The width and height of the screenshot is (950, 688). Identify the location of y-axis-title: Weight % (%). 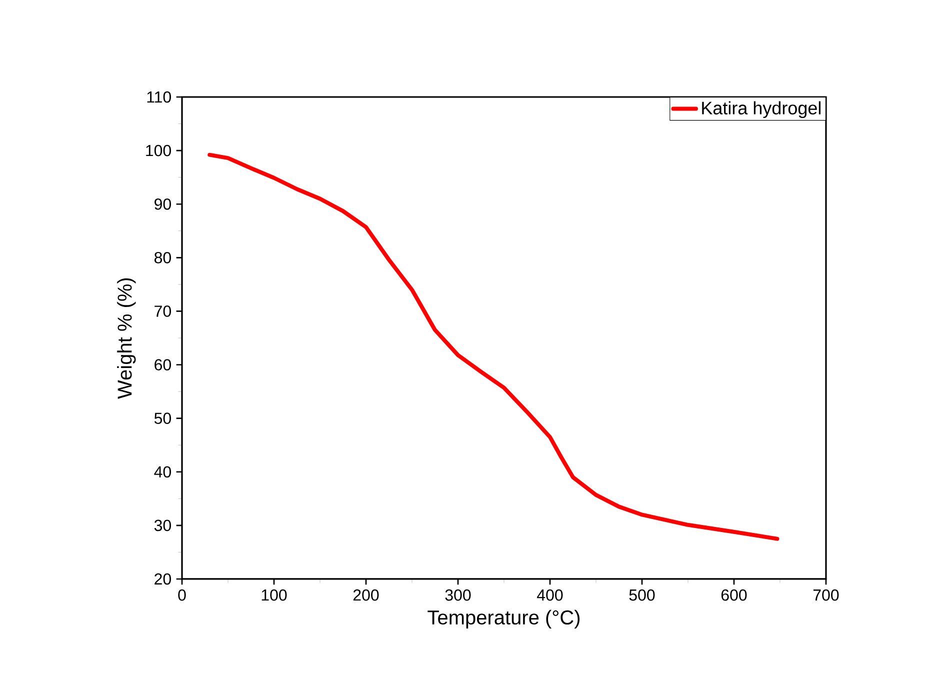
(126, 338).